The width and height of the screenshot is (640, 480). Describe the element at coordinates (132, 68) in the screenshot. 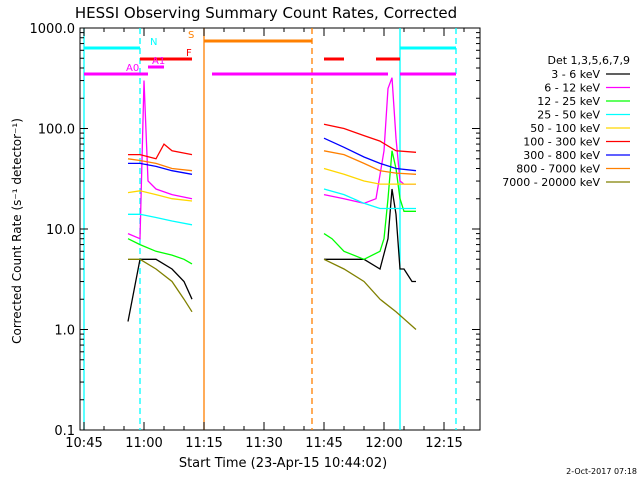

I see `state-bar-label: A0` at that location.